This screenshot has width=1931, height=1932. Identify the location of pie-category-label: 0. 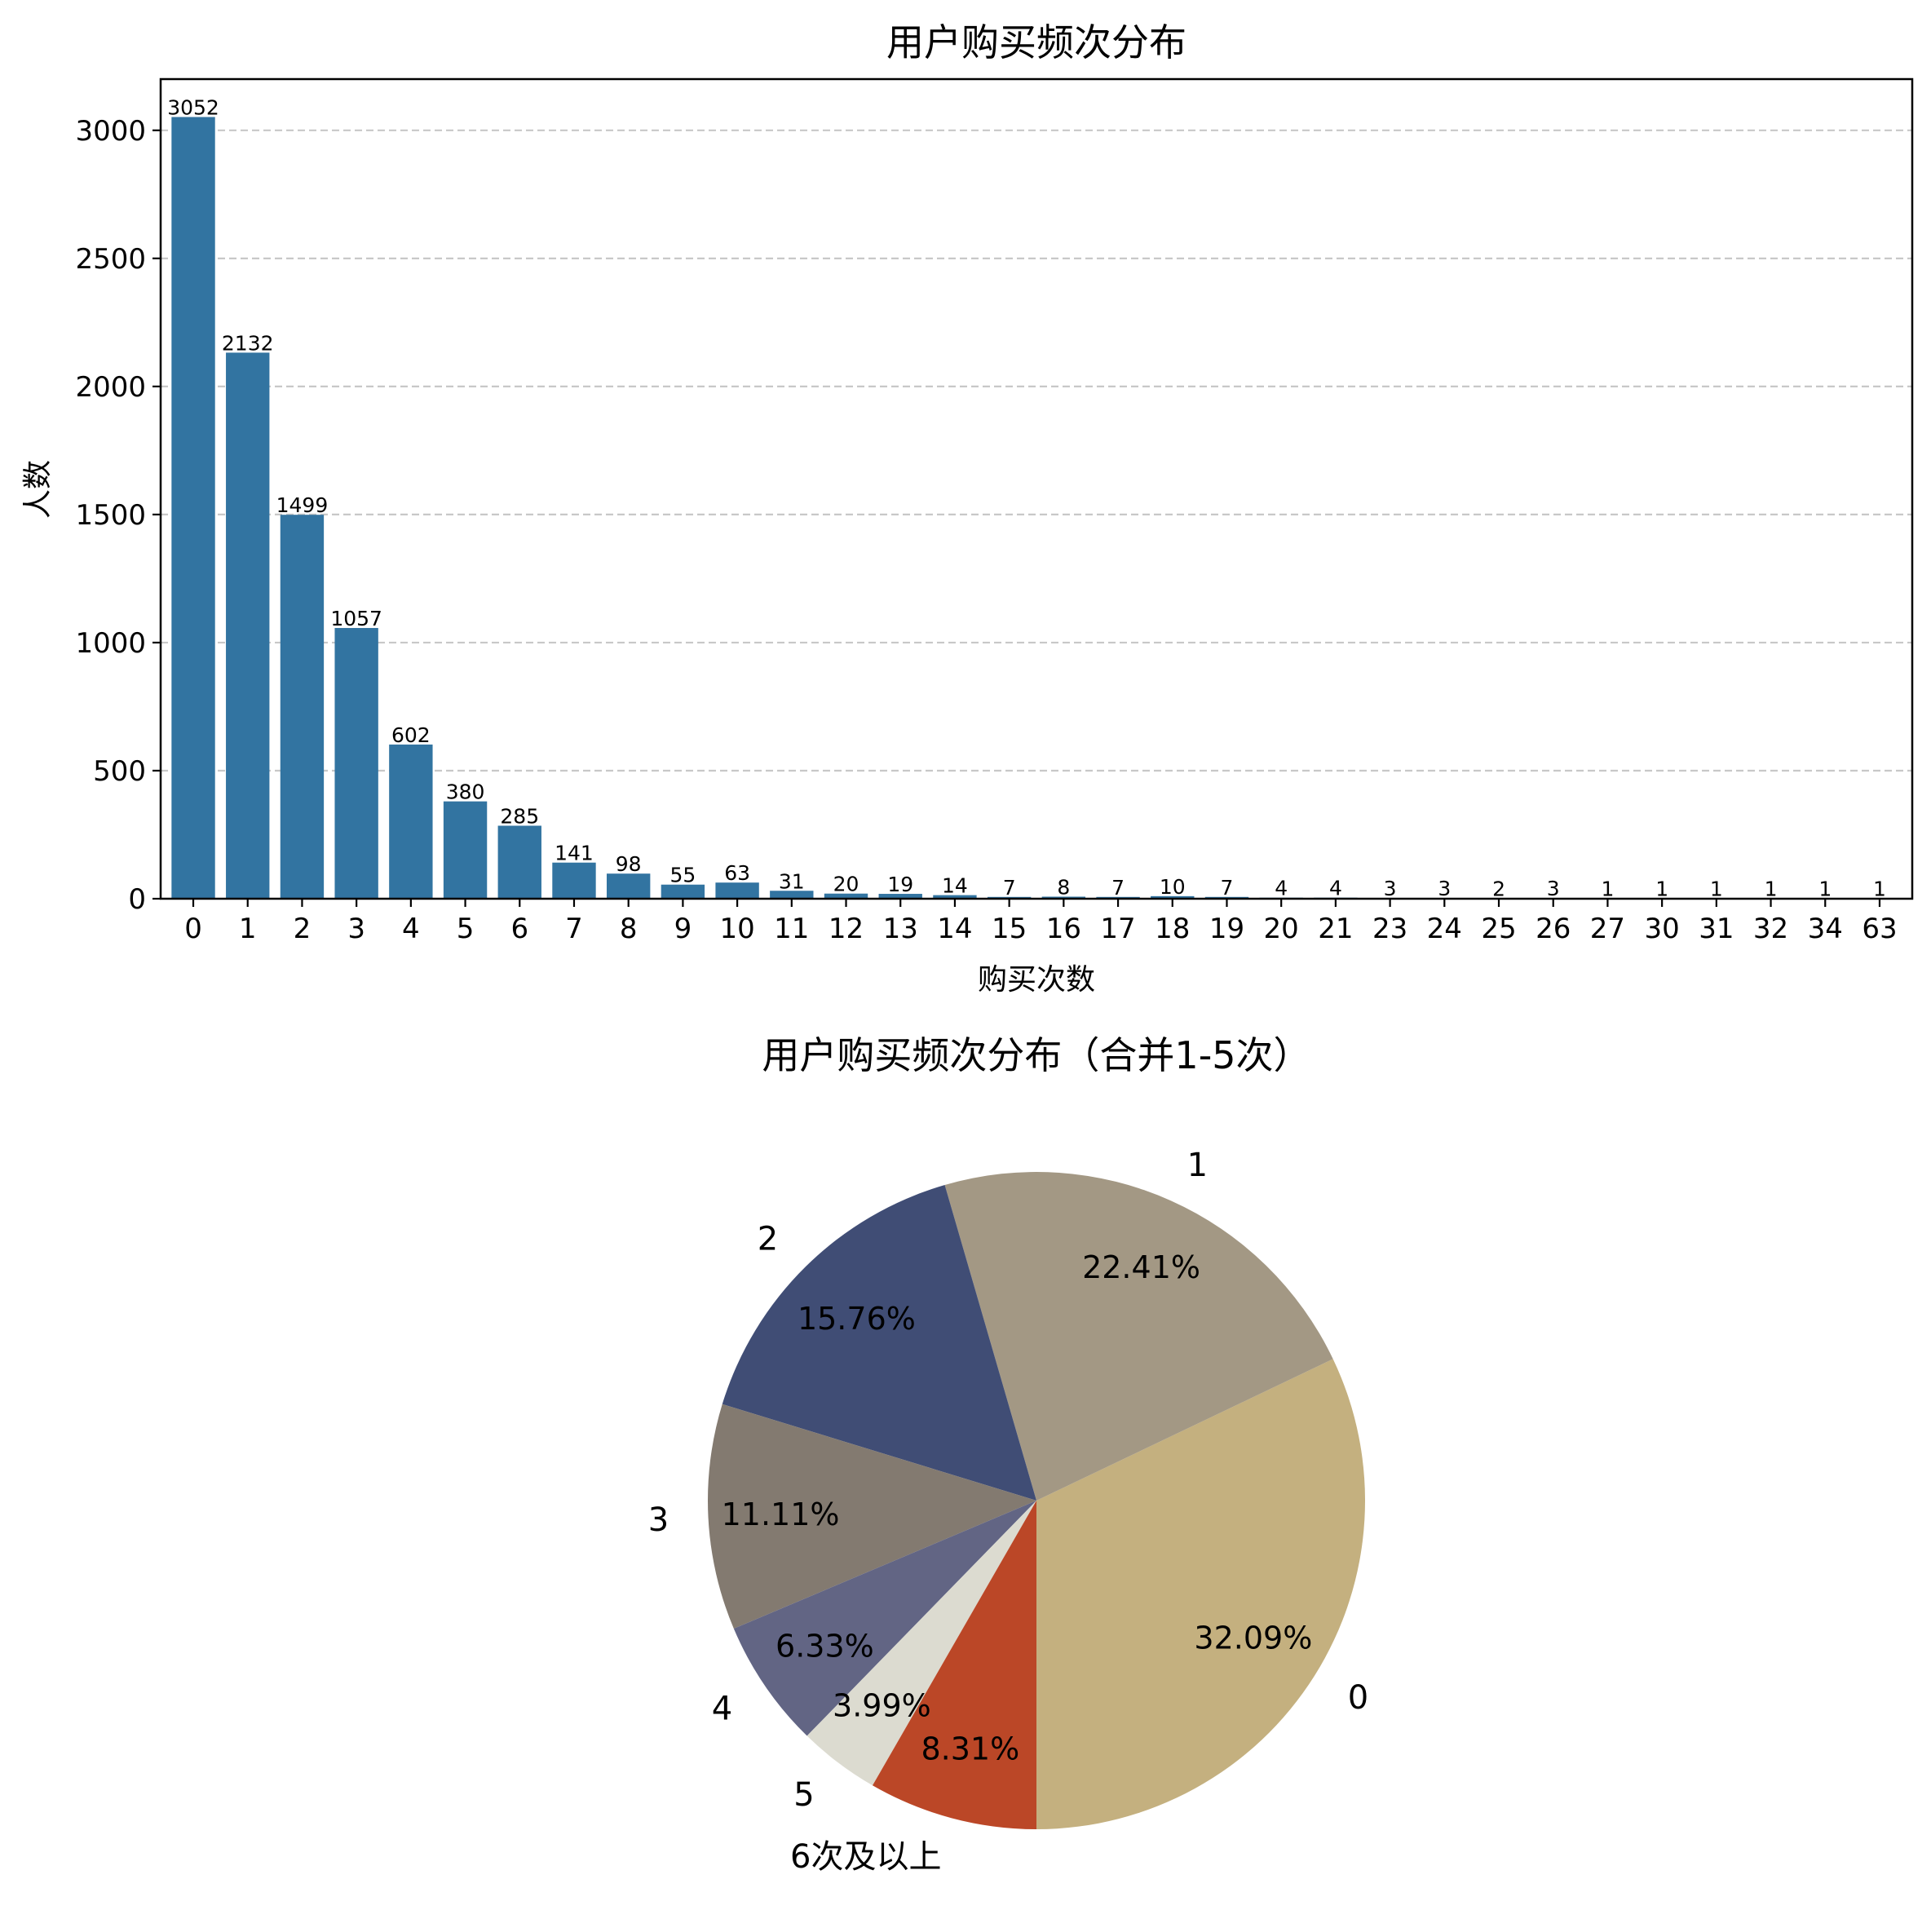
(1358, 1698).